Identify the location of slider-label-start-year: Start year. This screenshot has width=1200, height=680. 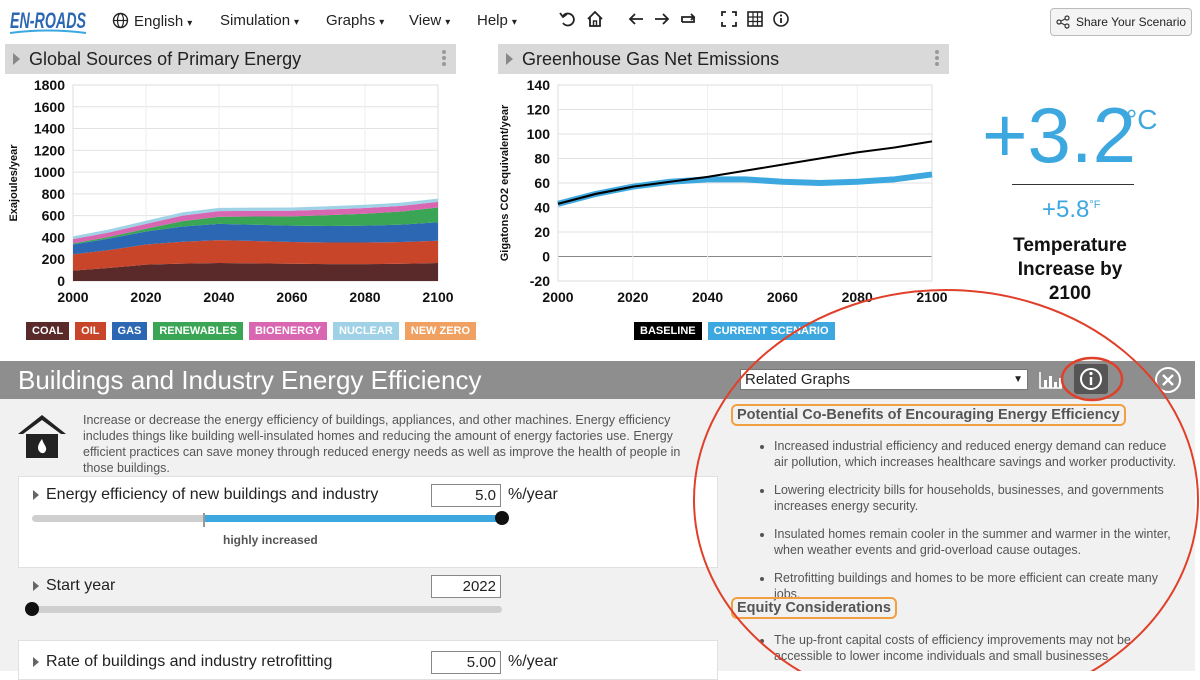
(81, 585).